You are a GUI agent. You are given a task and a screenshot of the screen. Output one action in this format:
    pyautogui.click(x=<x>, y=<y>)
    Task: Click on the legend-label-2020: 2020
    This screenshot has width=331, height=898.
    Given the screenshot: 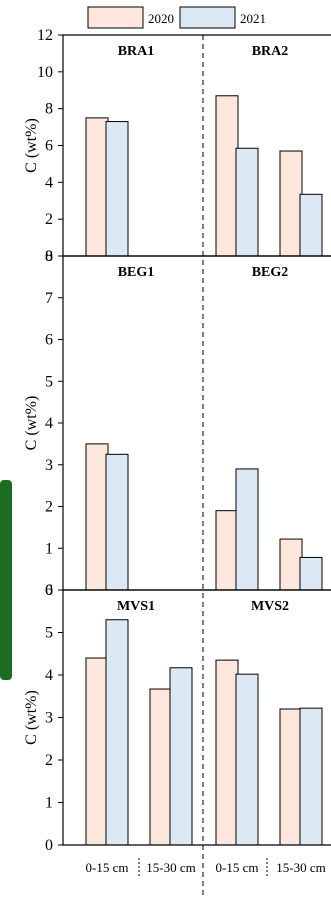 What is the action you would take?
    pyautogui.click(x=161, y=18)
    